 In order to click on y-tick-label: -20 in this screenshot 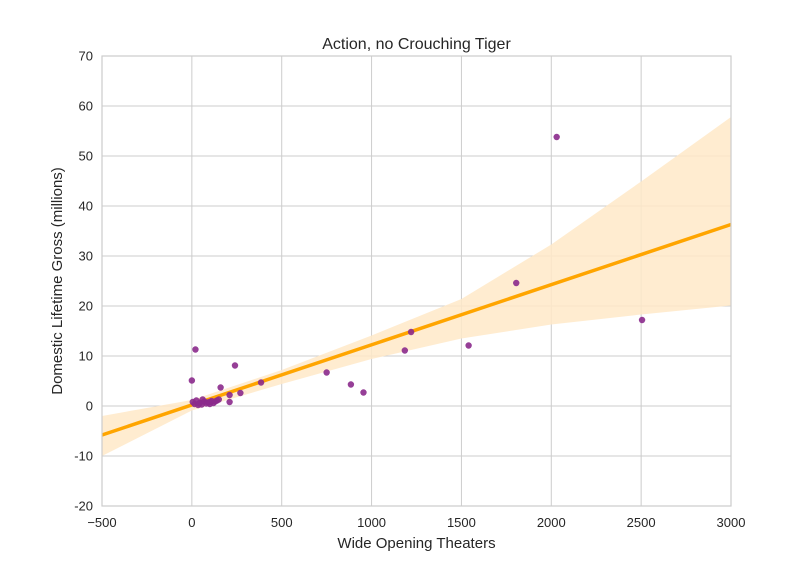, I will do `click(83, 506)`.